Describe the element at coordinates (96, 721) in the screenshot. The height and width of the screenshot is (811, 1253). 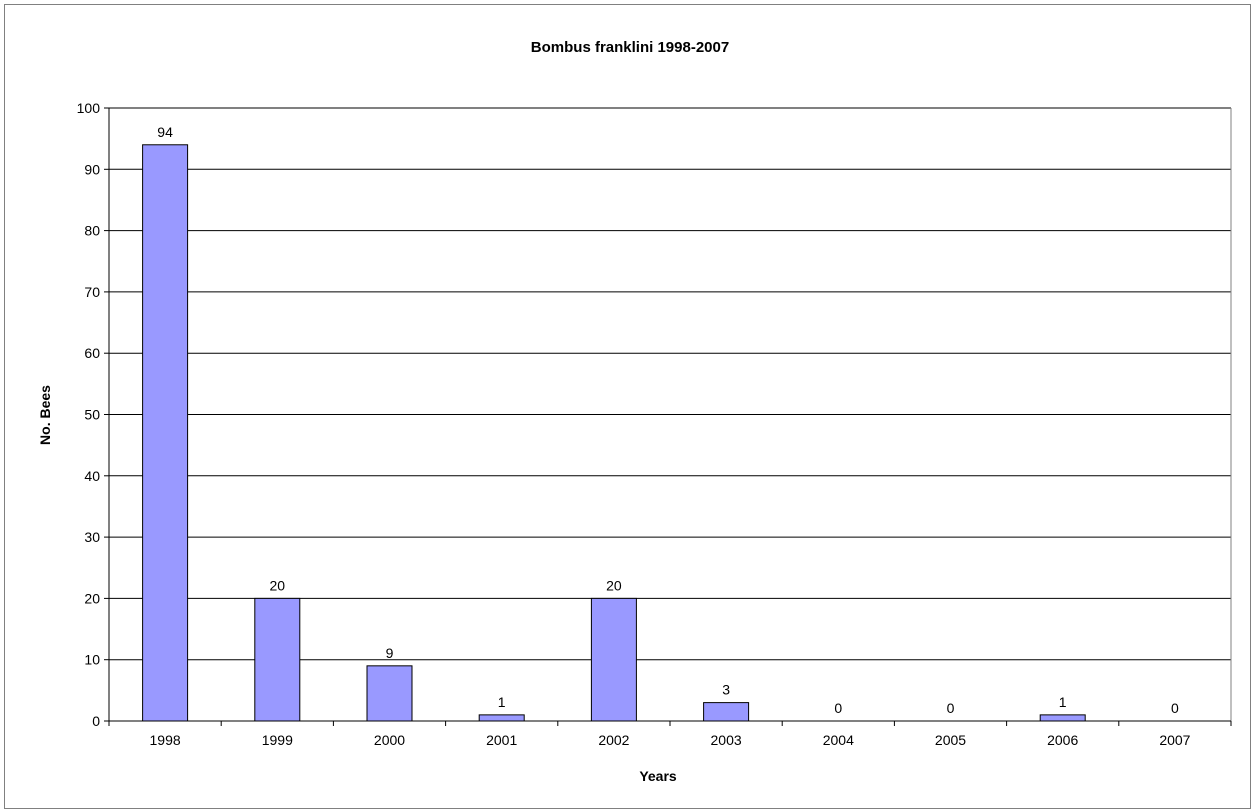
I see `y-tick-label: 0` at that location.